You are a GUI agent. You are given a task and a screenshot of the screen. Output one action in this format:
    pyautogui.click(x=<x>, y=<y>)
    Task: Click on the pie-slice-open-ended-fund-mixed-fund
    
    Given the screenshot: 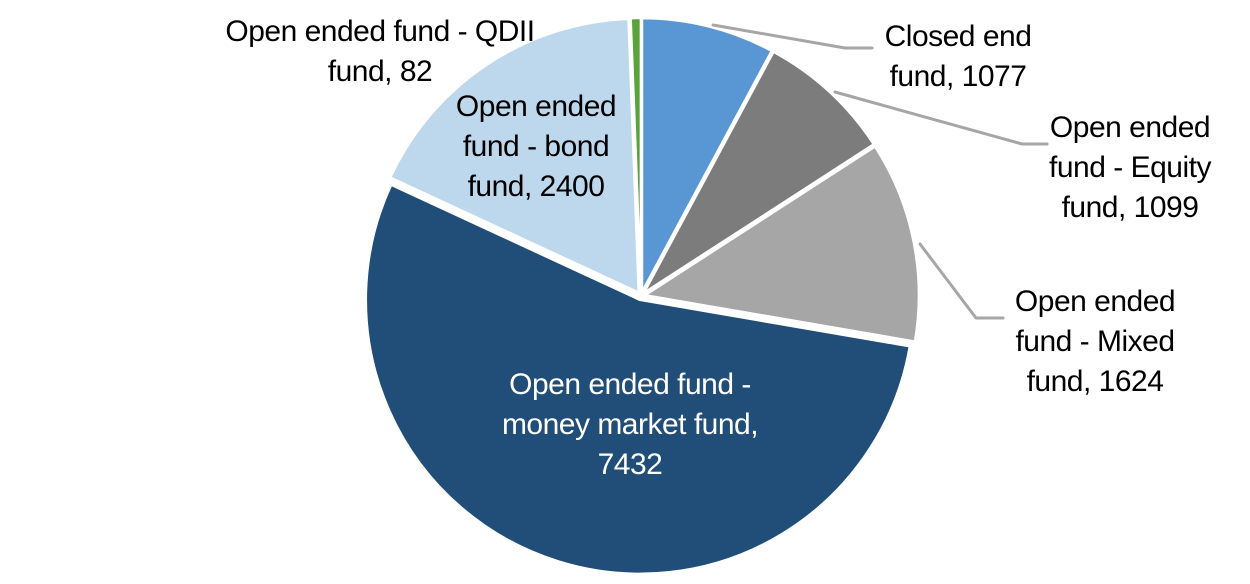 What is the action you would take?
    pyautogui.click(x=782, y=244)
    